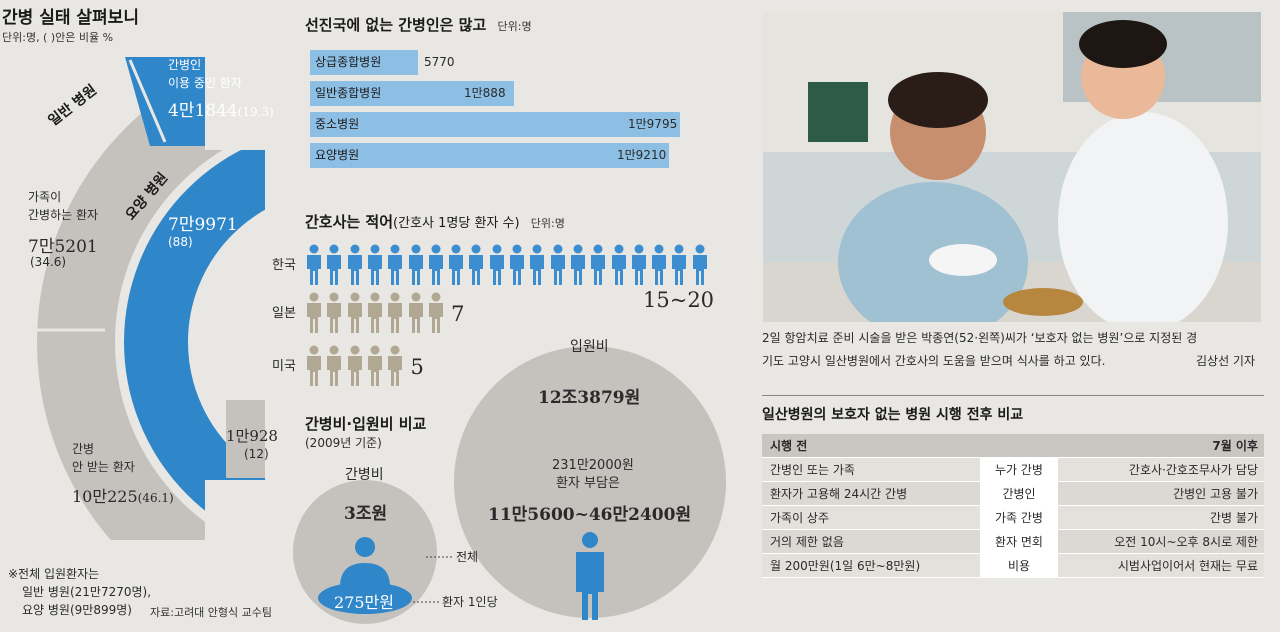 The height and width of the screenshot is (632, 1280). What do you see at coordinates (470, 602) in the screenshot?
I see `label-per: 환자 1인당` at bounding box center [470, 602].